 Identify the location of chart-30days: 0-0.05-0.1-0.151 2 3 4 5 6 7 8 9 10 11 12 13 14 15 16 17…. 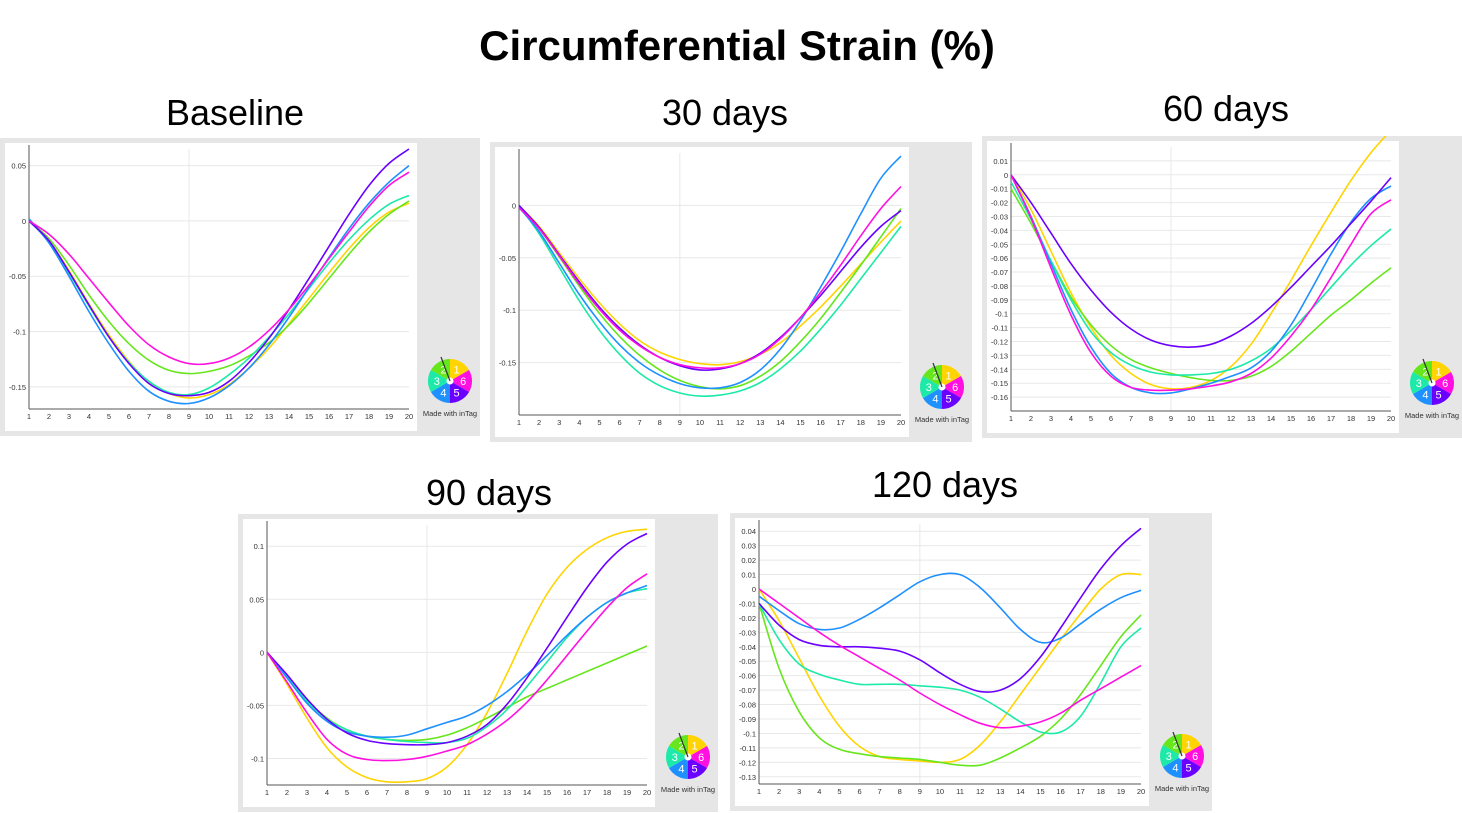
(732, 292).